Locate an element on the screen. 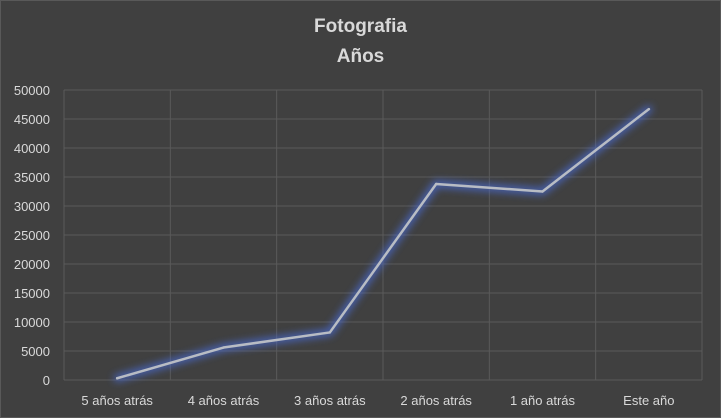  y-tick-label: 40000 is located at coordinates (32, 148).